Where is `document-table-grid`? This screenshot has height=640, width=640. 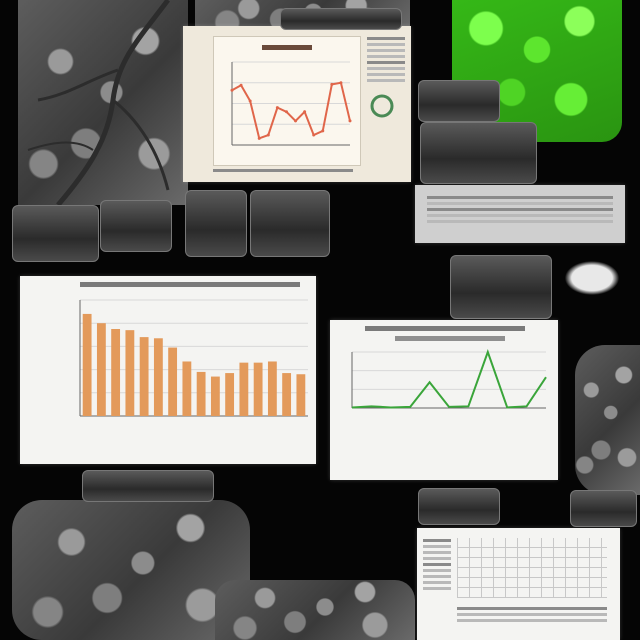 document-table-grid is located at coordinates (532, 568).